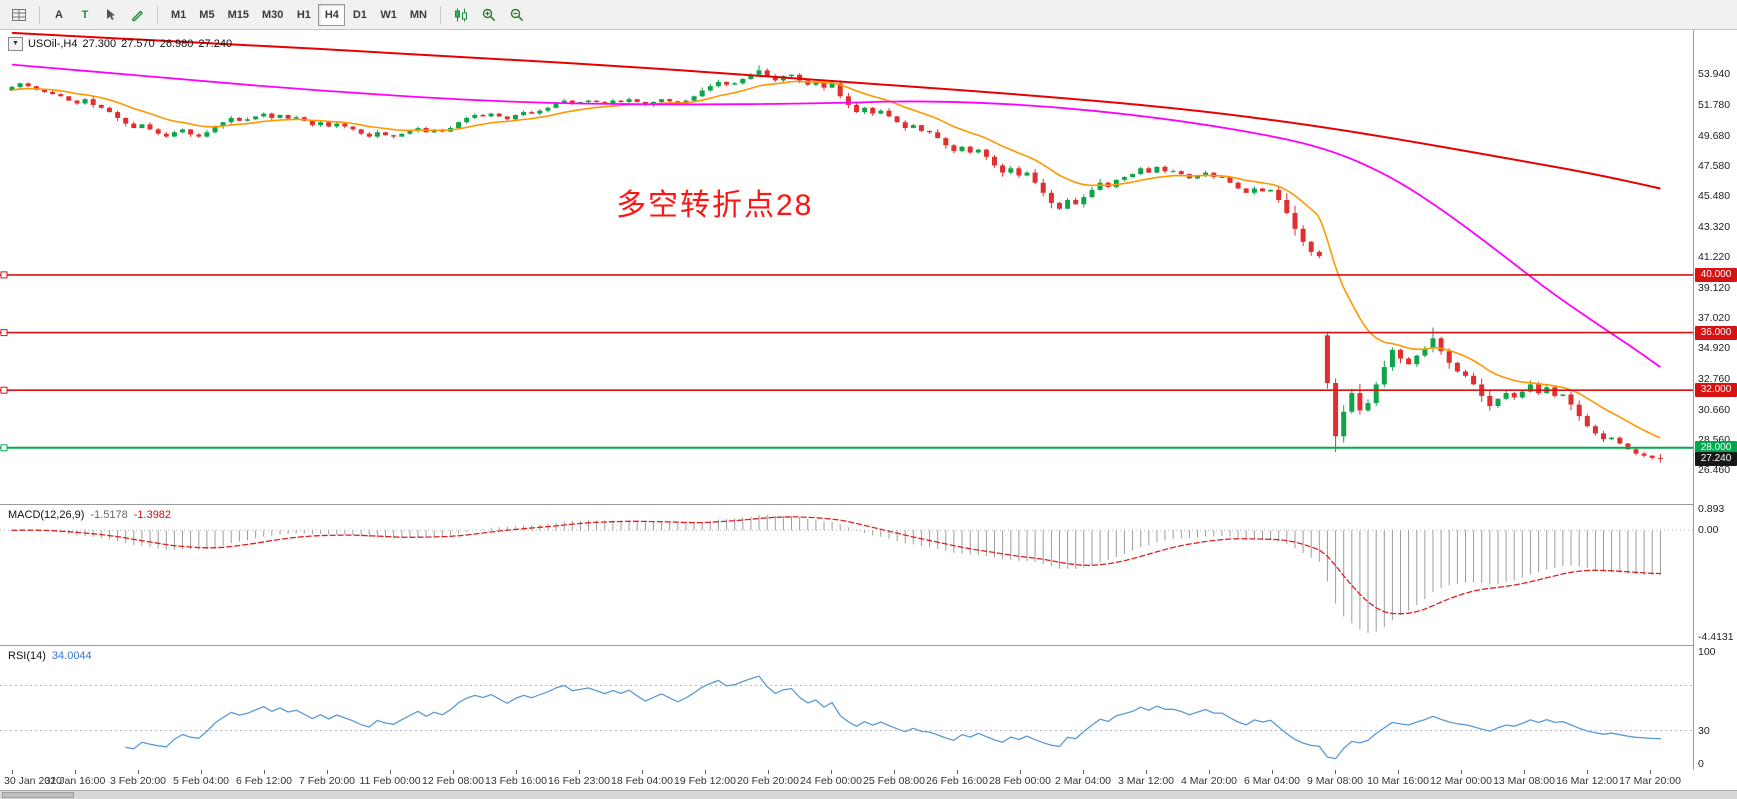  I want to click on time-axis-label: 3 Feb 20:00, so click(138, 781).